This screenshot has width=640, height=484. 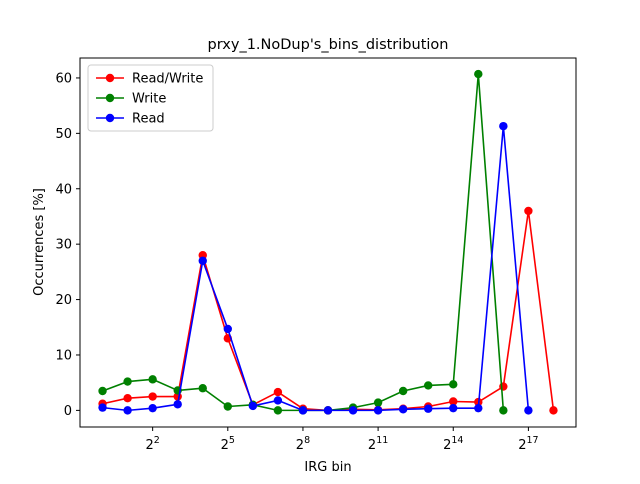 I want to click on legend-item: Read/Write, so click(x=149, y=79).